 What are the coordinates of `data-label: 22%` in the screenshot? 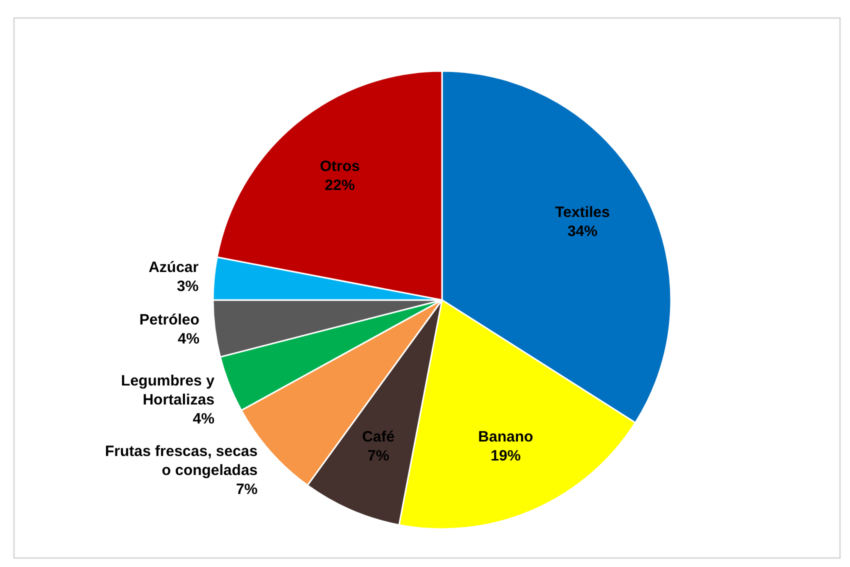 It's located at (339, 185).